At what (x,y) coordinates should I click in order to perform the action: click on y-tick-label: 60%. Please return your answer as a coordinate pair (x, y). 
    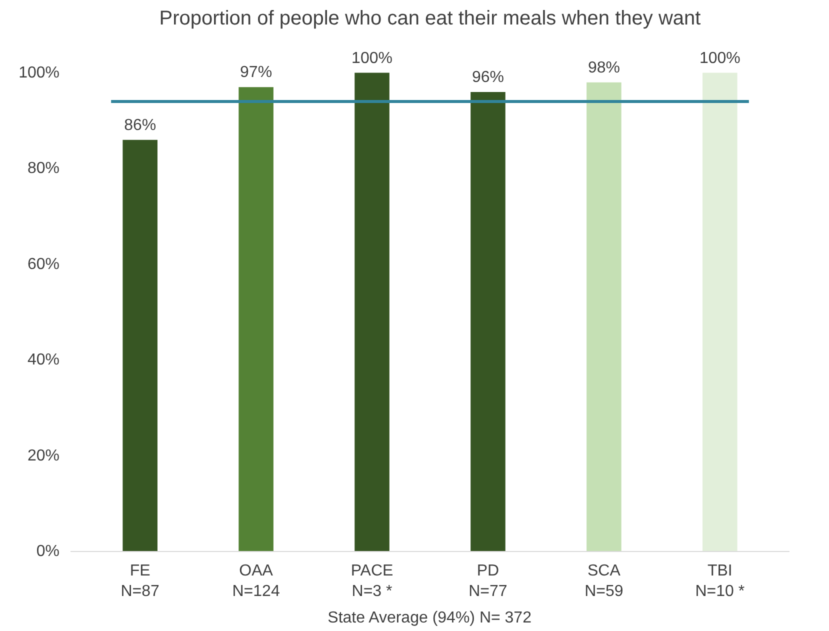
    Looking at the image, I should click on (43, 264).